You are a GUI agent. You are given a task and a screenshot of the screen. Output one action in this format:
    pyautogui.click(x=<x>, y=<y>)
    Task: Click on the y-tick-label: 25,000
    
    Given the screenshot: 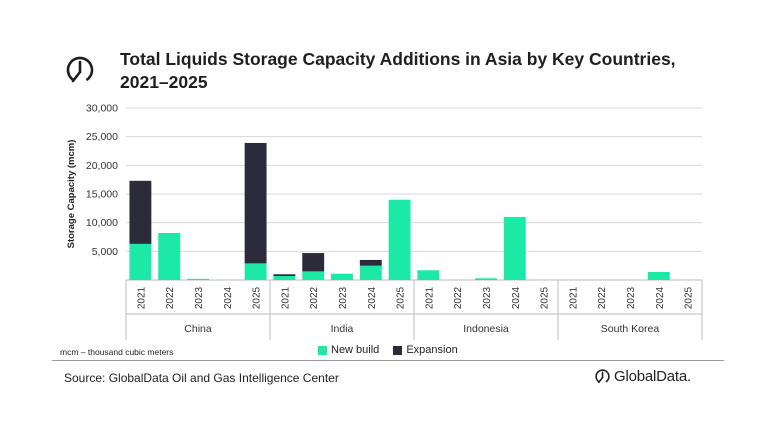 What is the action you would take?
    pyautogui.click(x=102, y=137)
    